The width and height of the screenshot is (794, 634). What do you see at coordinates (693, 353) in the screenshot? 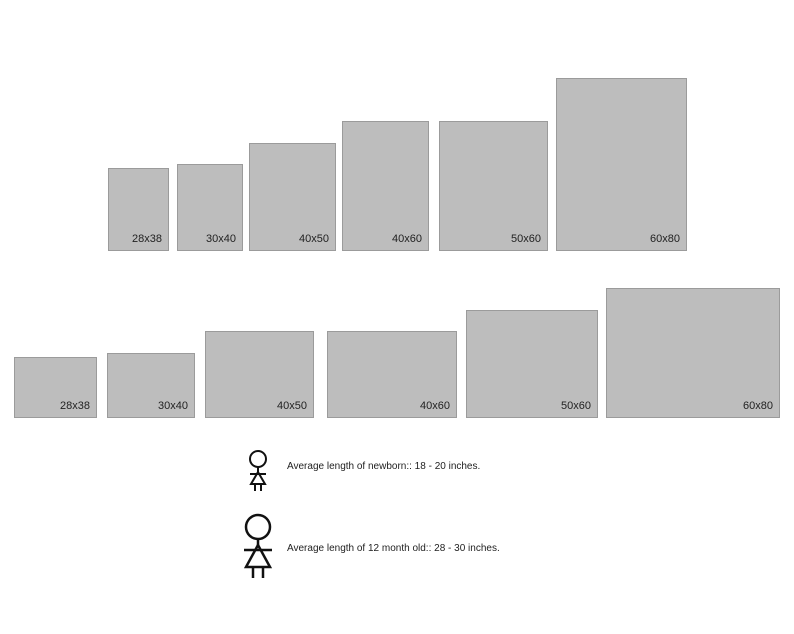
I see `landscape-size-60x80: 60x80` at bounding box center [693, 353].